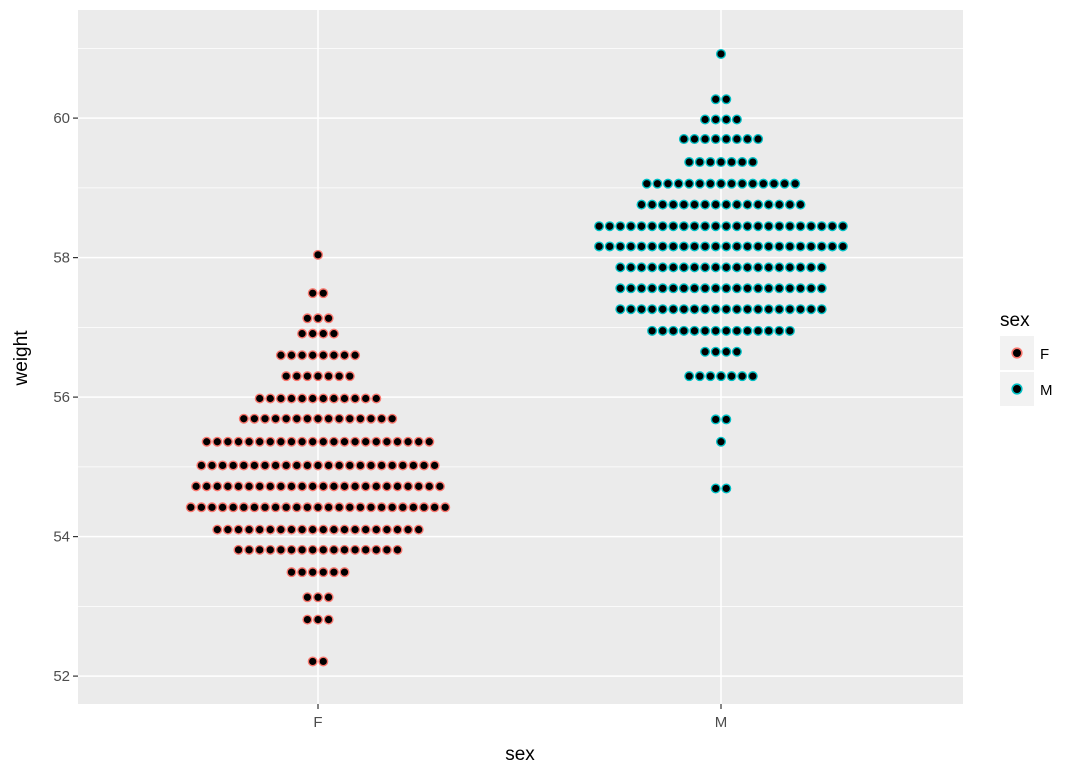  Describe the element at coordinates (21, 358) in the screenshot. I see `y-axis-title: weight` at that location.